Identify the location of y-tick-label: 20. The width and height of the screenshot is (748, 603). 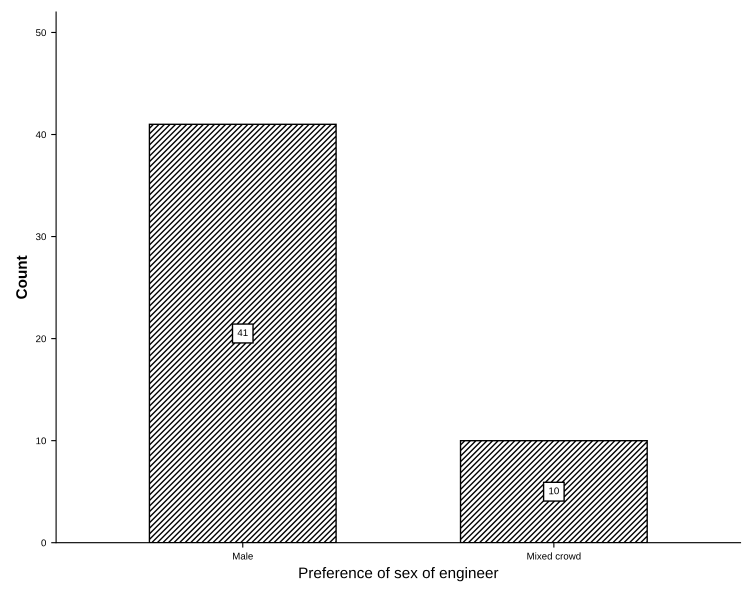
(41, 338).